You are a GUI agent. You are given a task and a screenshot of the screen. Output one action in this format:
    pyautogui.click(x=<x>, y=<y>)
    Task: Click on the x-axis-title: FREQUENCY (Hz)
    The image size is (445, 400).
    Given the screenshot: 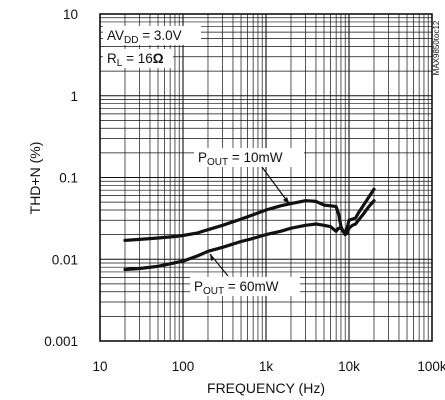 What is the action you would take?
    pyautogui.click(x=266, y=388)
    